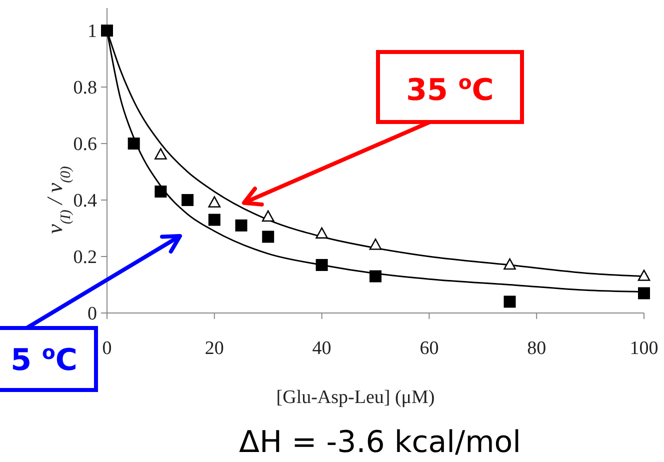 Image resolution: width=664 pixels, height=462 pixels. Describe the element at coordinates (429, 348) in the screenshot. I see `x-tick-label: 60` at that location.